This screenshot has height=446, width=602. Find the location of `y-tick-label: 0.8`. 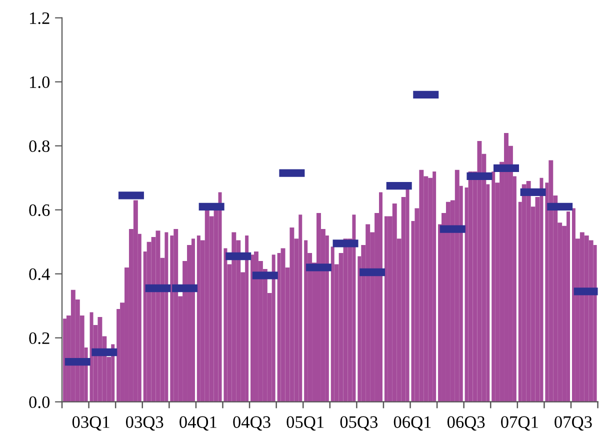

y-tick-label: 0.8 is located at coordinates (39, 146).